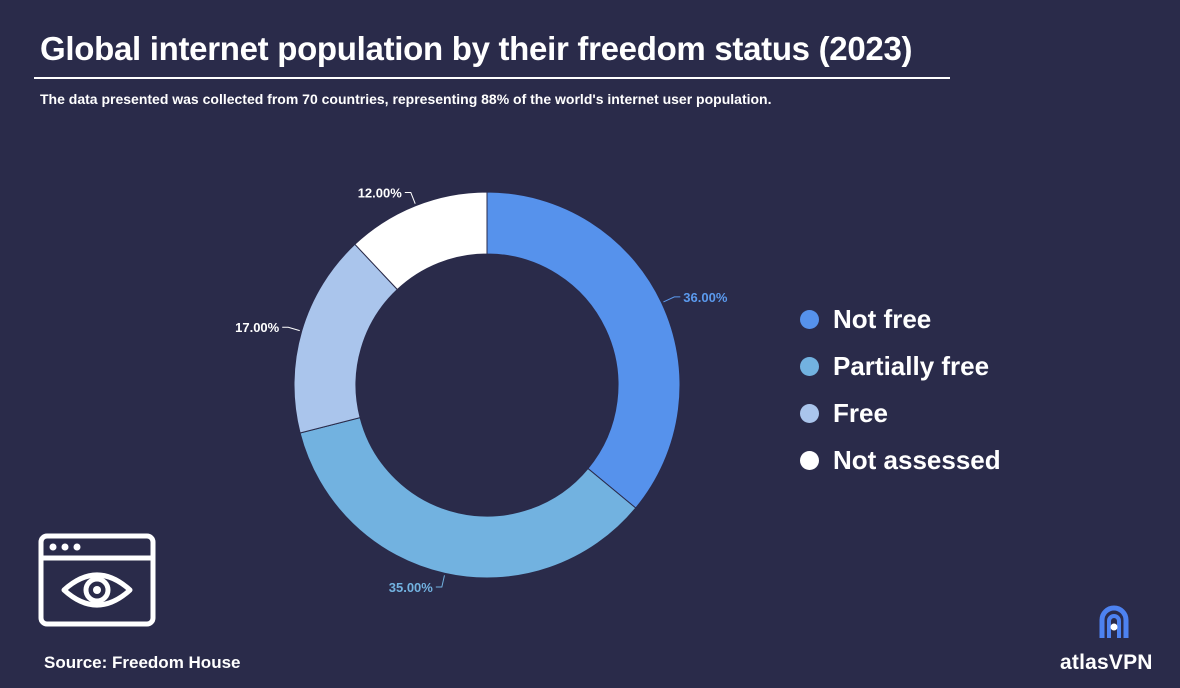 The width and height of the screenshot is (1180, 688). I want to click on legend-label: Partially free, so click(911, 366).